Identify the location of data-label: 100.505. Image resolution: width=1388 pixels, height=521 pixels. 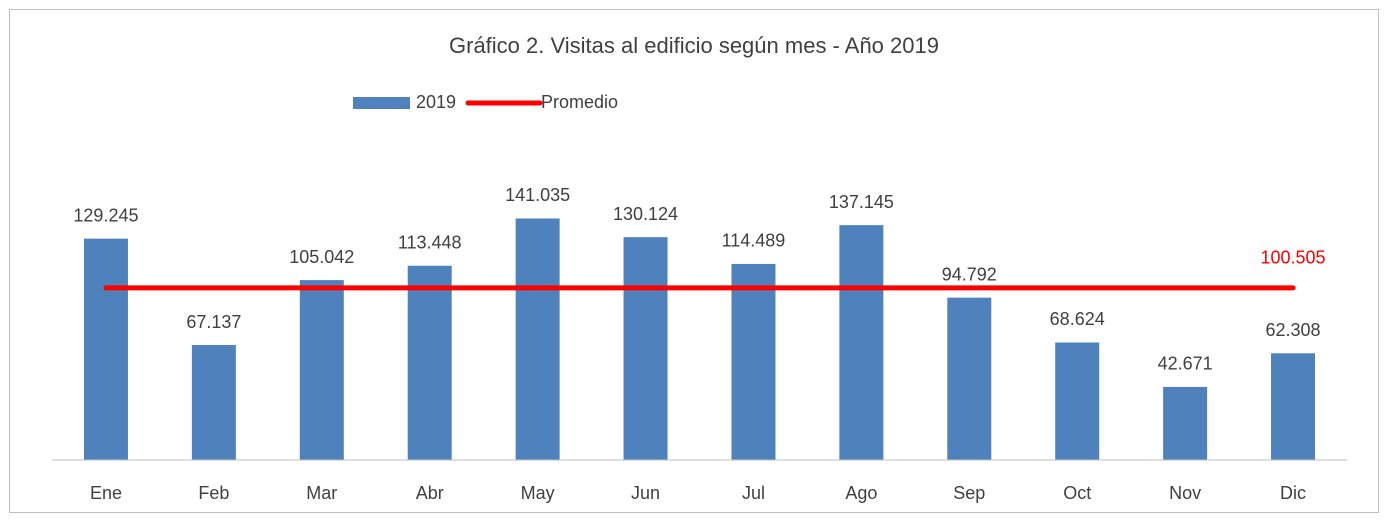
(1293, 258).